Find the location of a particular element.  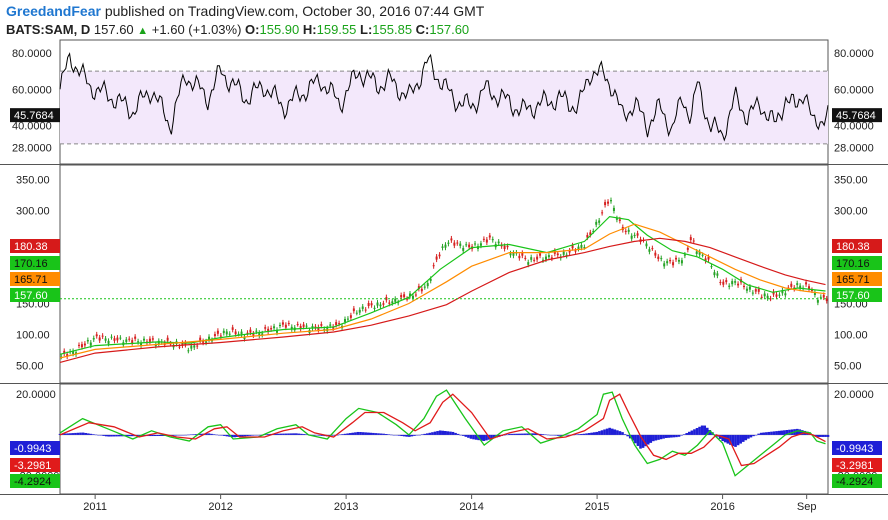

price-tick-label: 300.00 is located at coordinates (33, 211).